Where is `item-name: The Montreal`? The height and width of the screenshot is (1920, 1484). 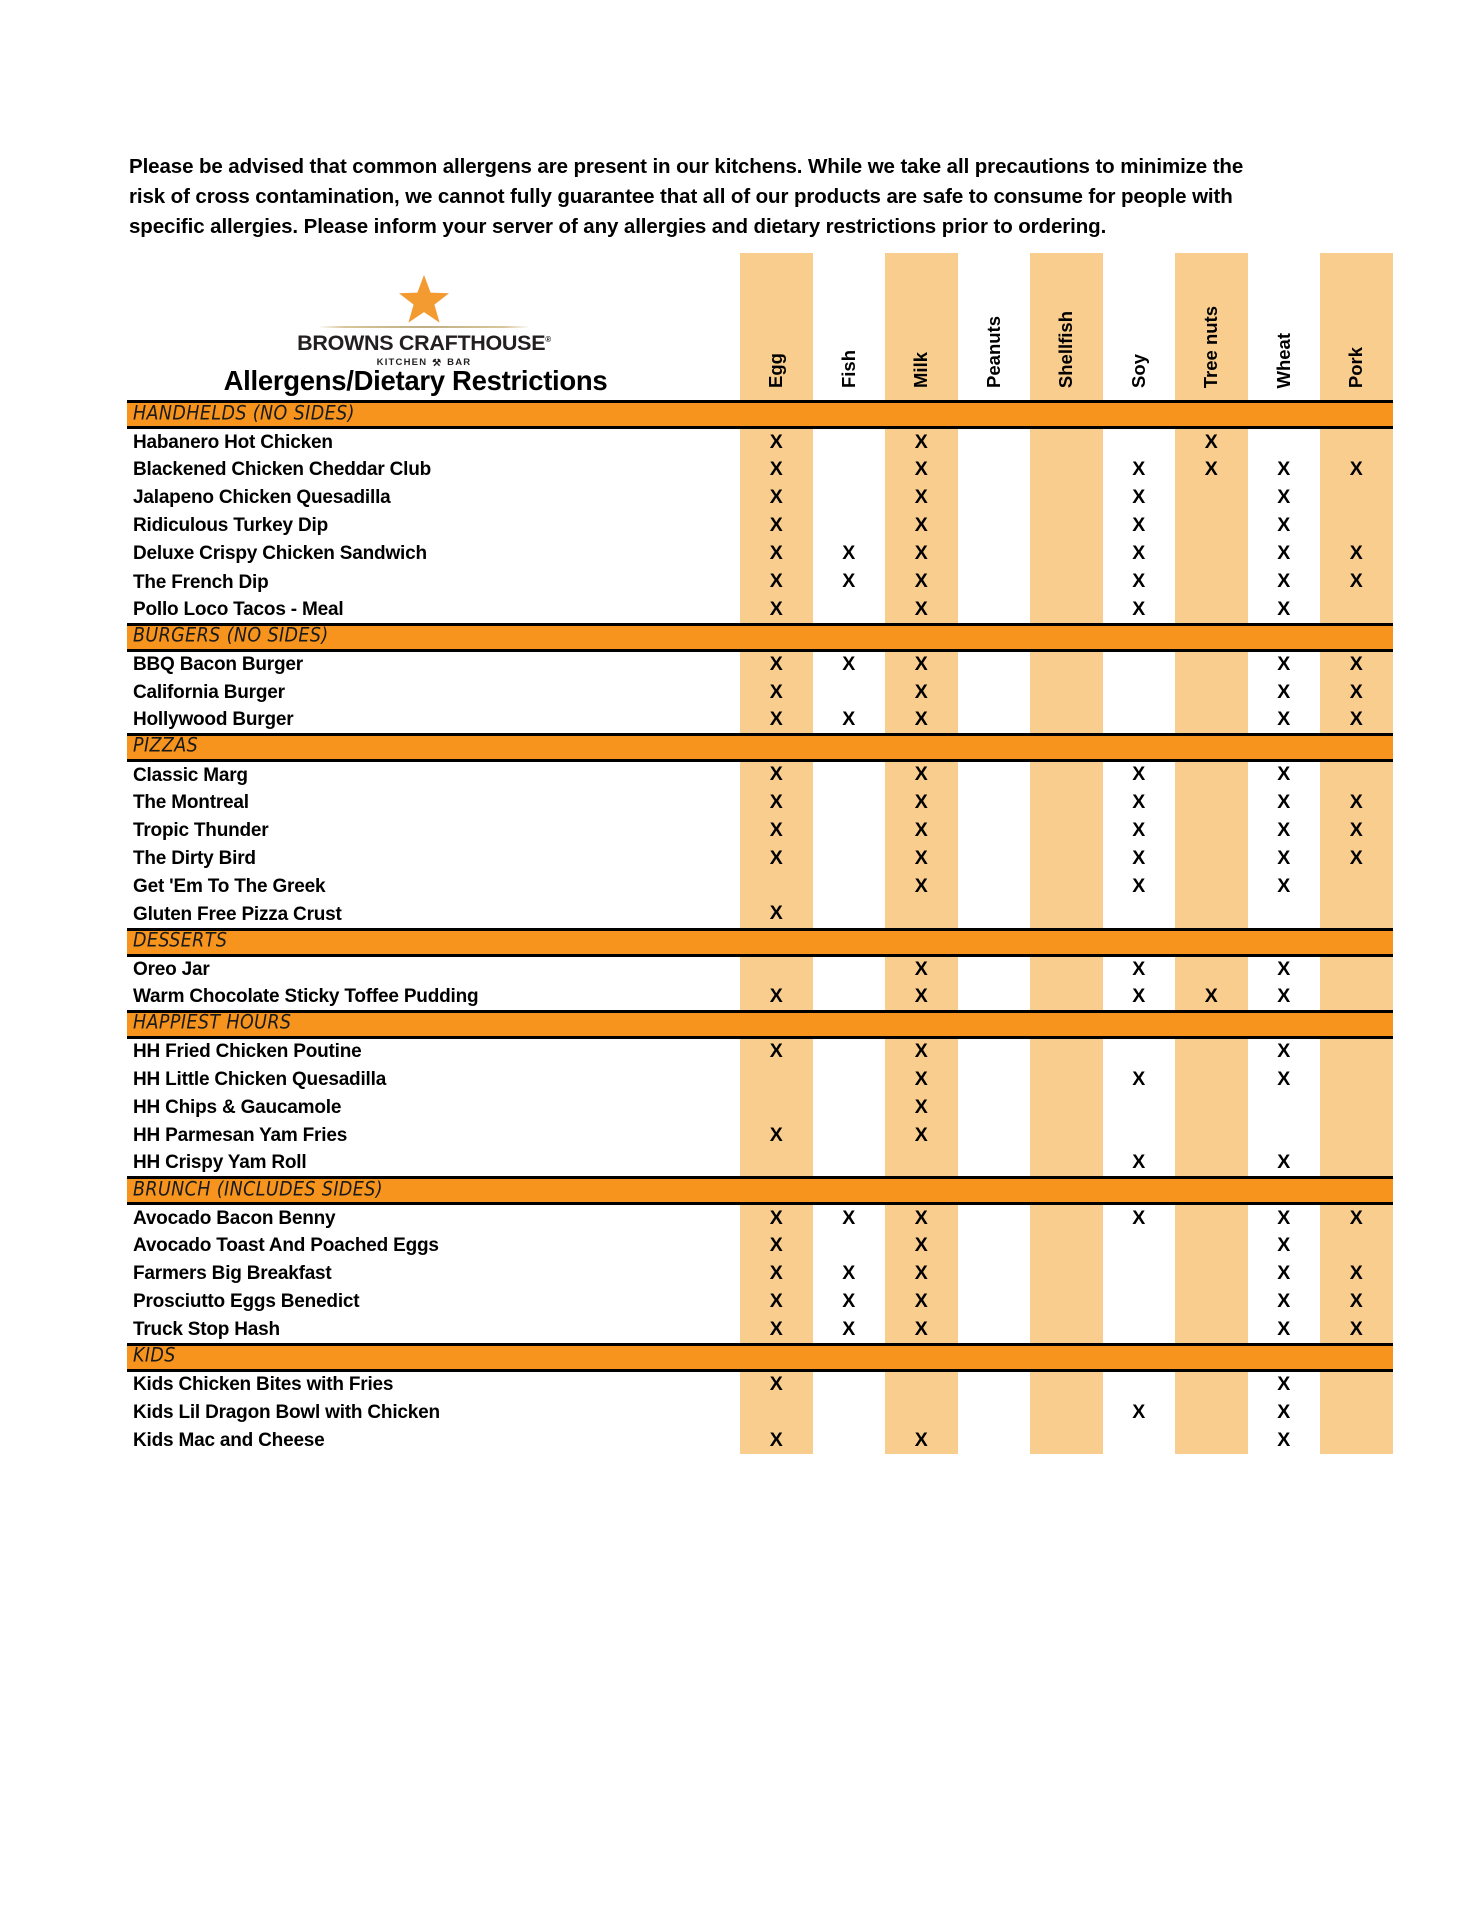 item-name: The Montreal is located at coordinates (191, 803).